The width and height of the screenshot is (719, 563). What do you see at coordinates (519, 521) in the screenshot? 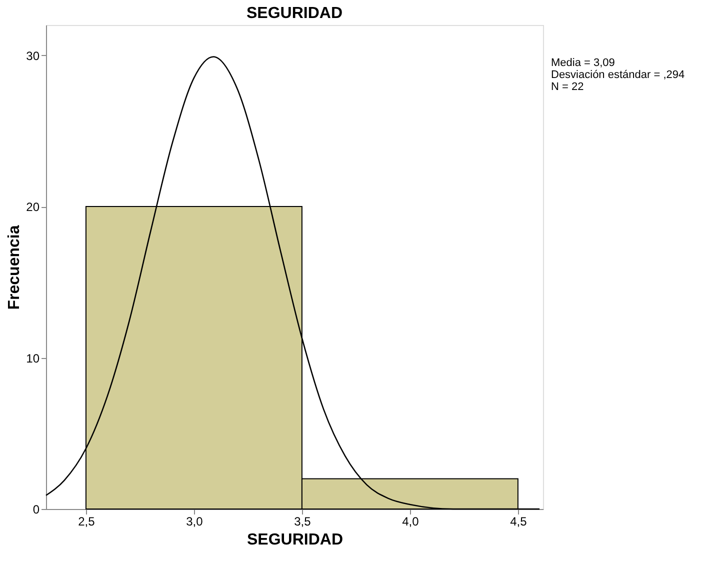
I see `x-tick-label: 4,5` at bounding box center [519, 521].